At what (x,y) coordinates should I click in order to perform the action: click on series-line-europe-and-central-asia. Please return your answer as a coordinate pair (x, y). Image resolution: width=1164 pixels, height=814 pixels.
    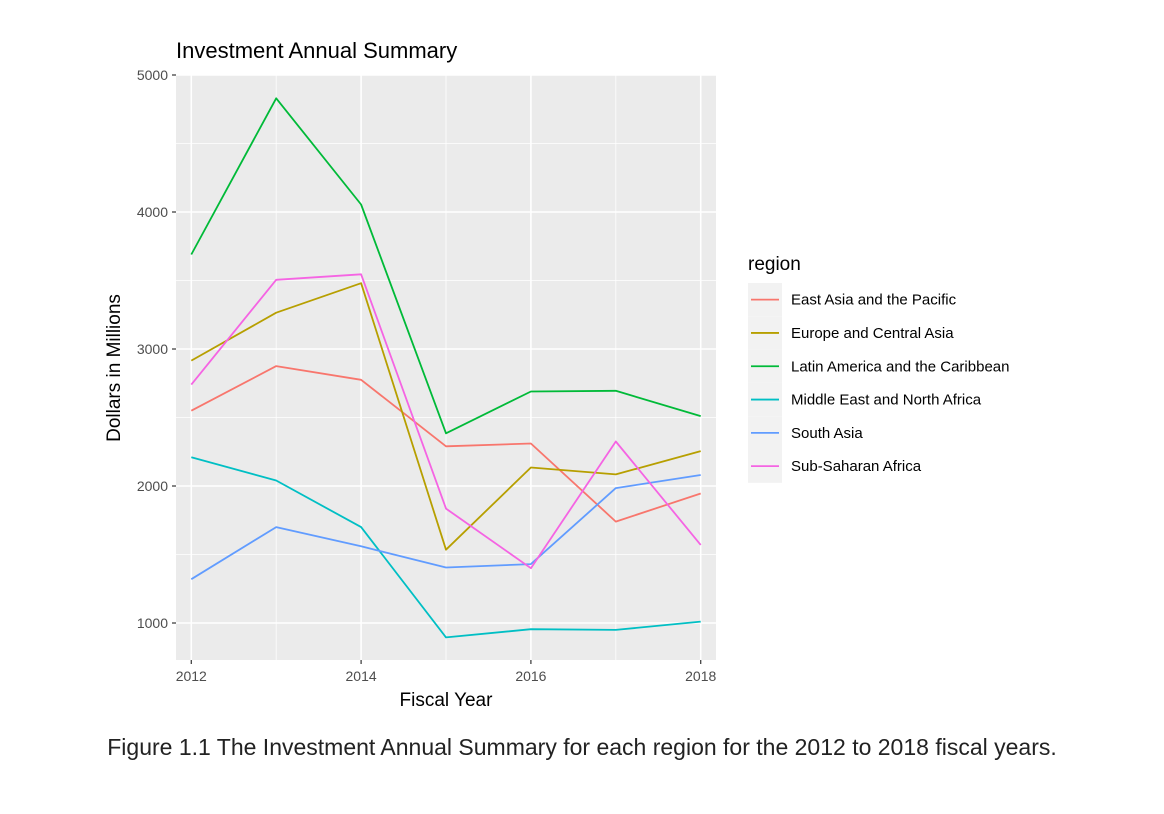
    Looking at the image, I should click on (445, 416).